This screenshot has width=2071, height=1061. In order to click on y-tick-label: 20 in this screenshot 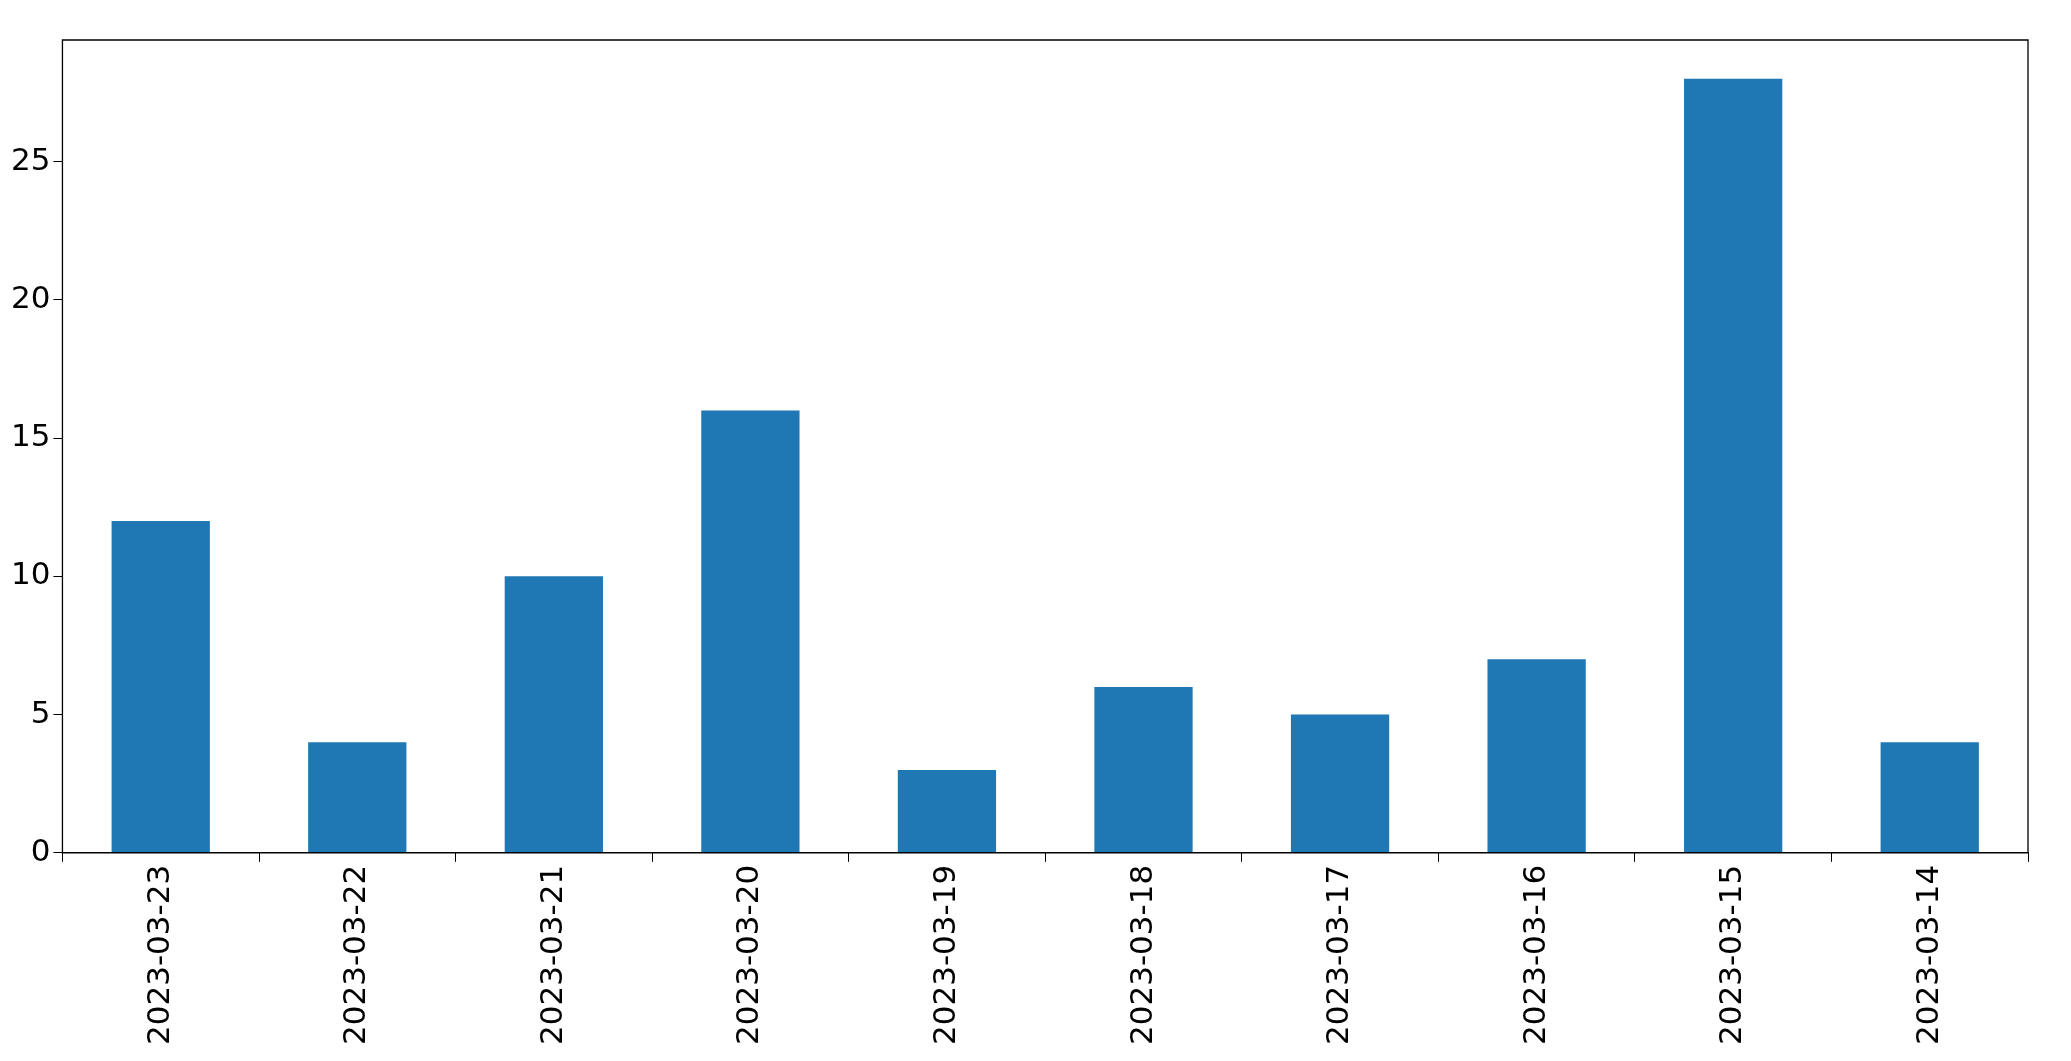, I will do `click(30, 296)`.